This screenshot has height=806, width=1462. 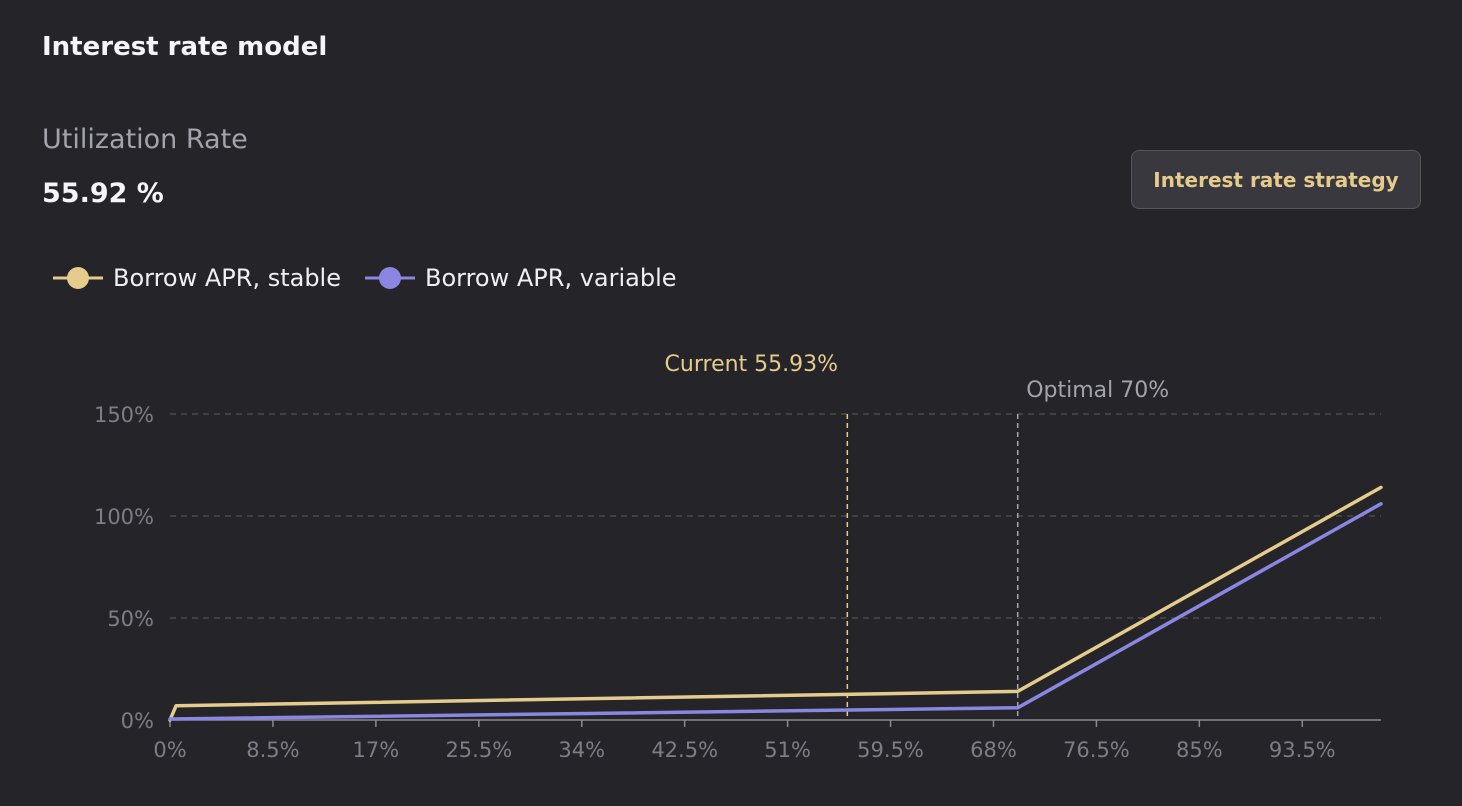 I want to click on optimal-utilization-label: Optimal 70%, so click(x=1097, y=390).